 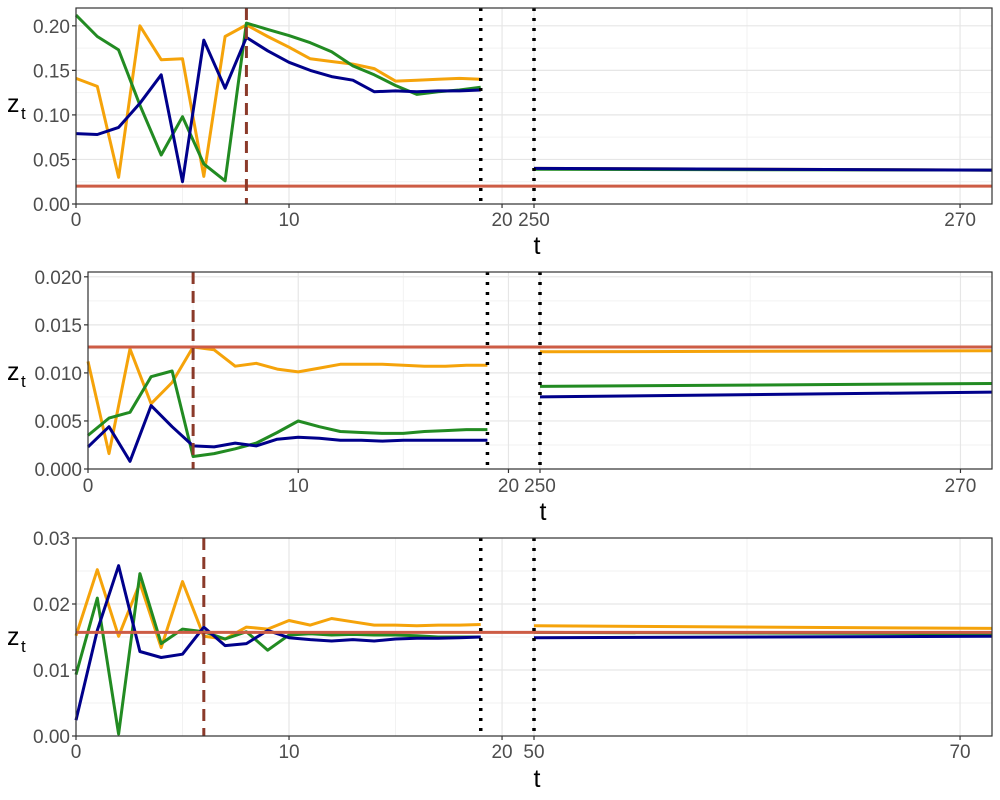 I want to click on y-tick-label: 0.10, so click(x=51, y=116).